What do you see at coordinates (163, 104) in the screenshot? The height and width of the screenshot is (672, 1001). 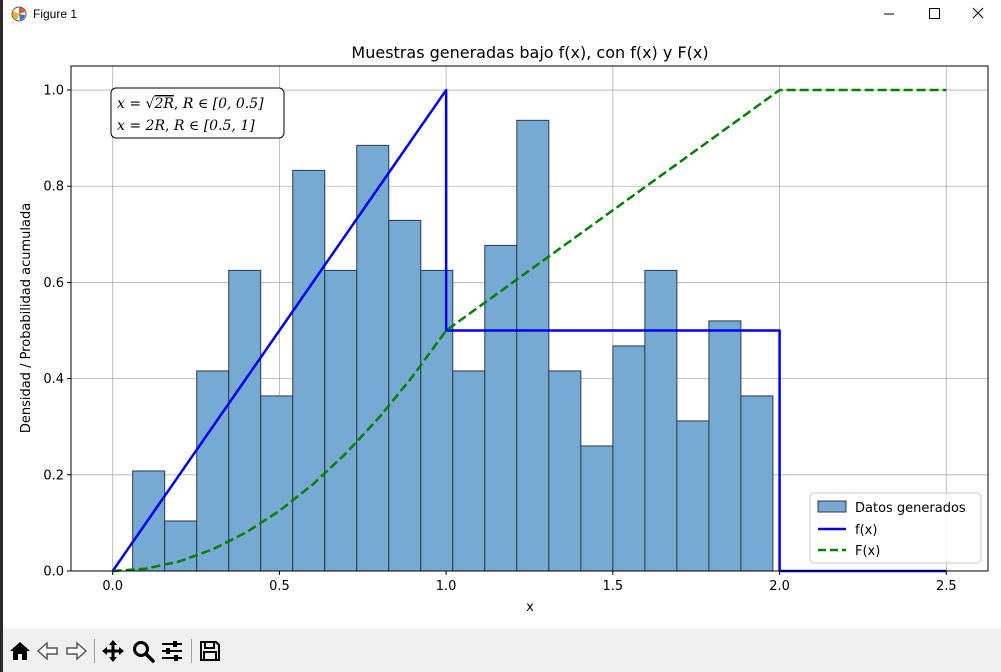 I see `formula-line1-rhs: 2R` at bounding box center [163, 104].